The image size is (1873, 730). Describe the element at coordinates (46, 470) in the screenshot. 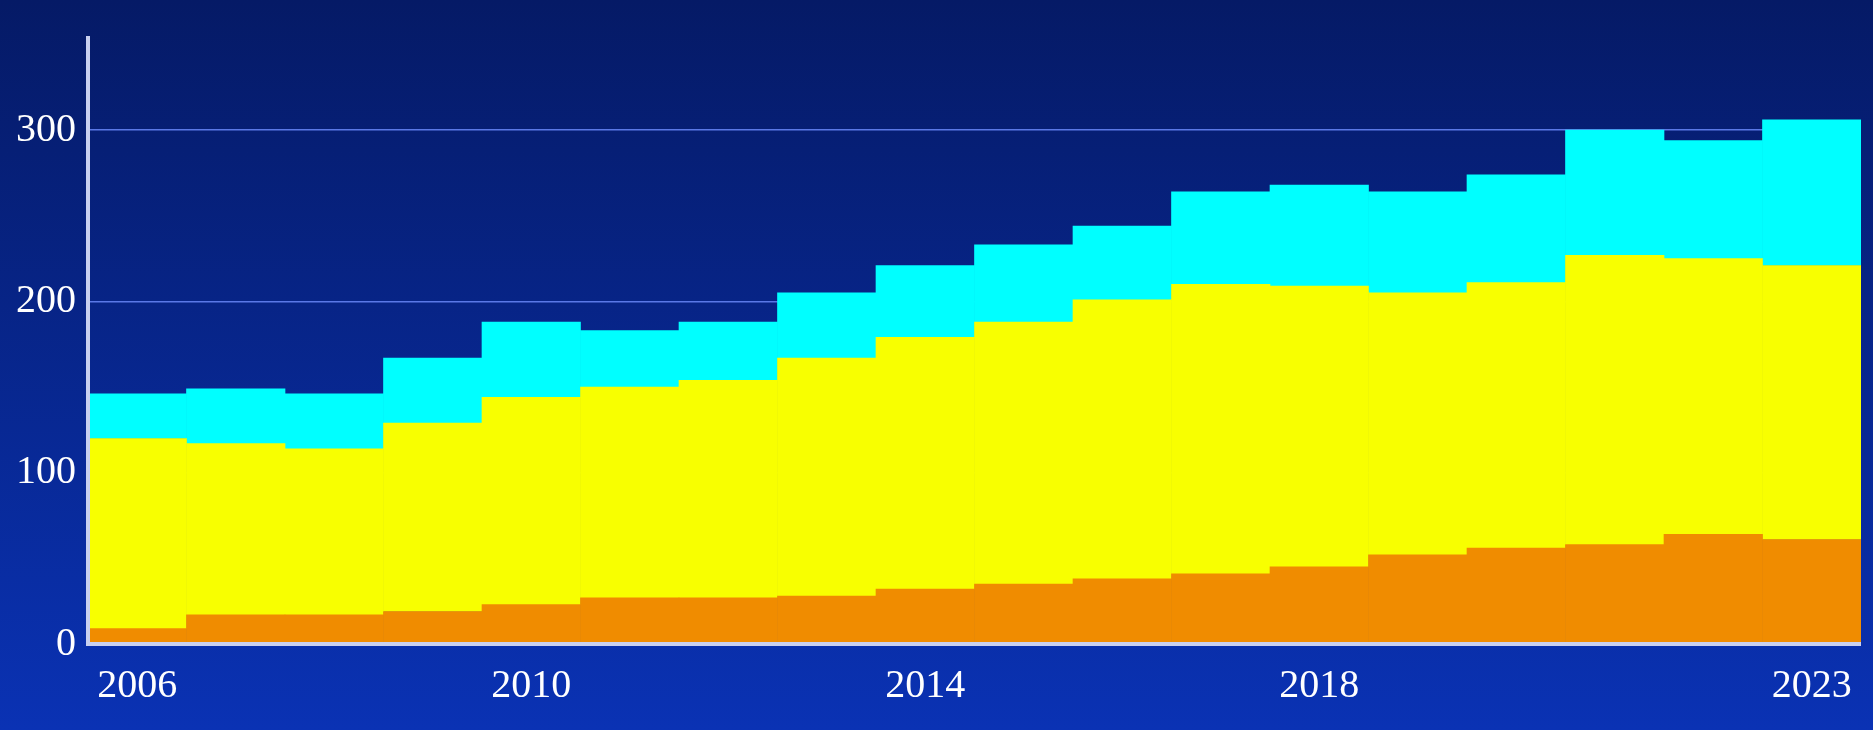

I see `y-tick-label: 100` at that location.